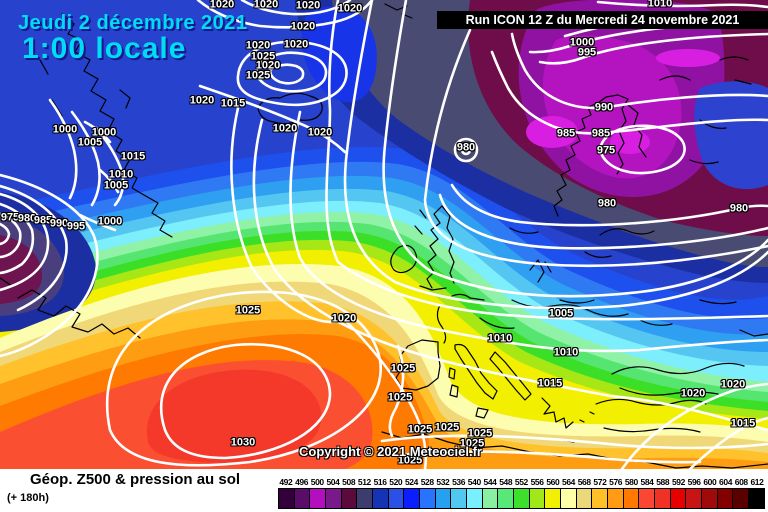  I want to click on legend-value: 612, so click(757, 482).